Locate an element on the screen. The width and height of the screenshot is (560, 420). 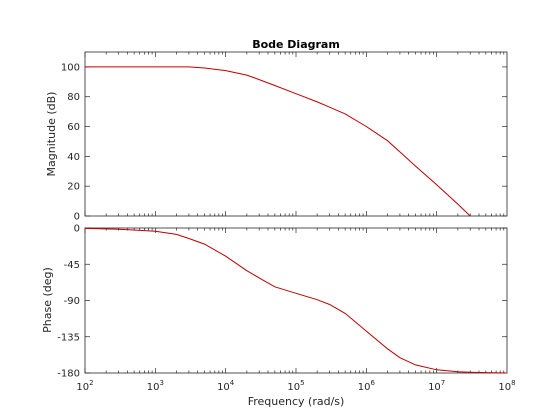
y-tick-label: -45 is located at coordinates (72, 265).